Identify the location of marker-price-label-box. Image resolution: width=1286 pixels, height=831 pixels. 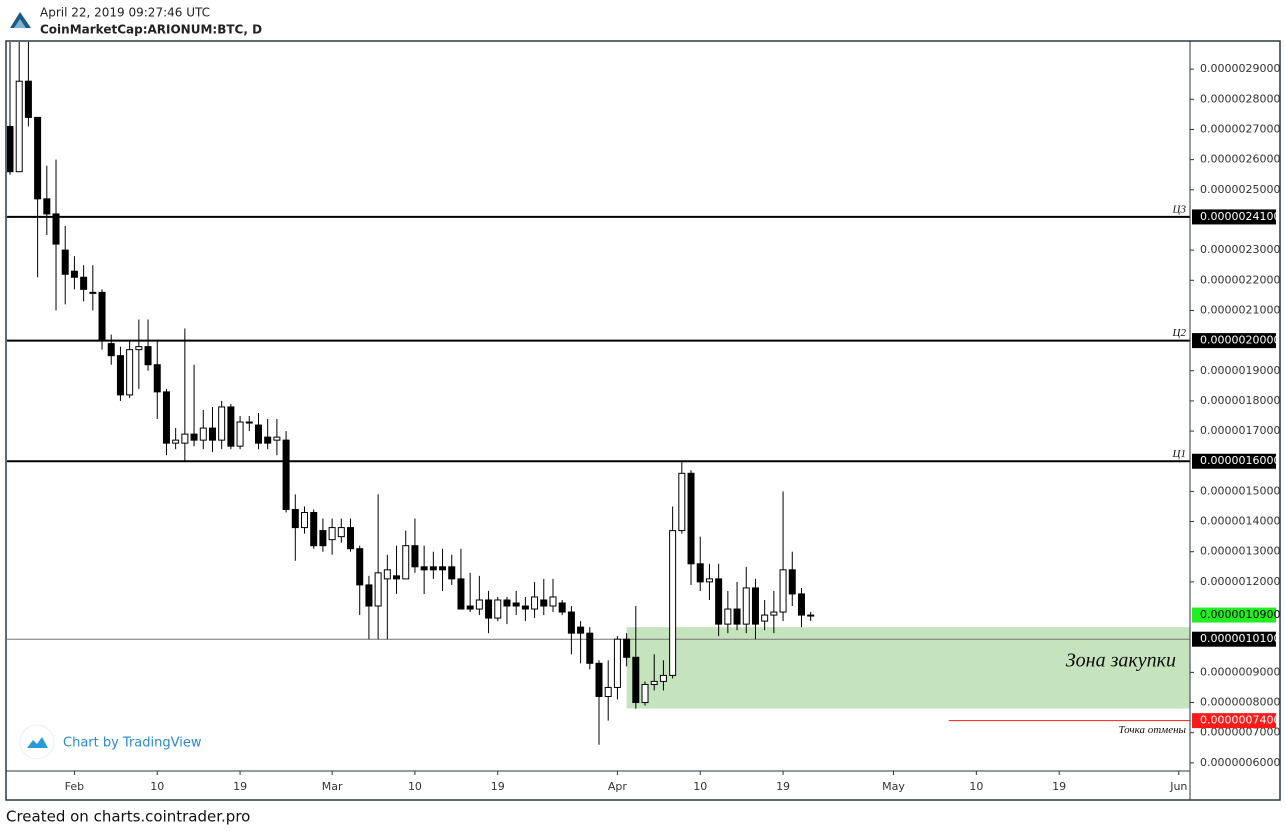
(1234, 639).